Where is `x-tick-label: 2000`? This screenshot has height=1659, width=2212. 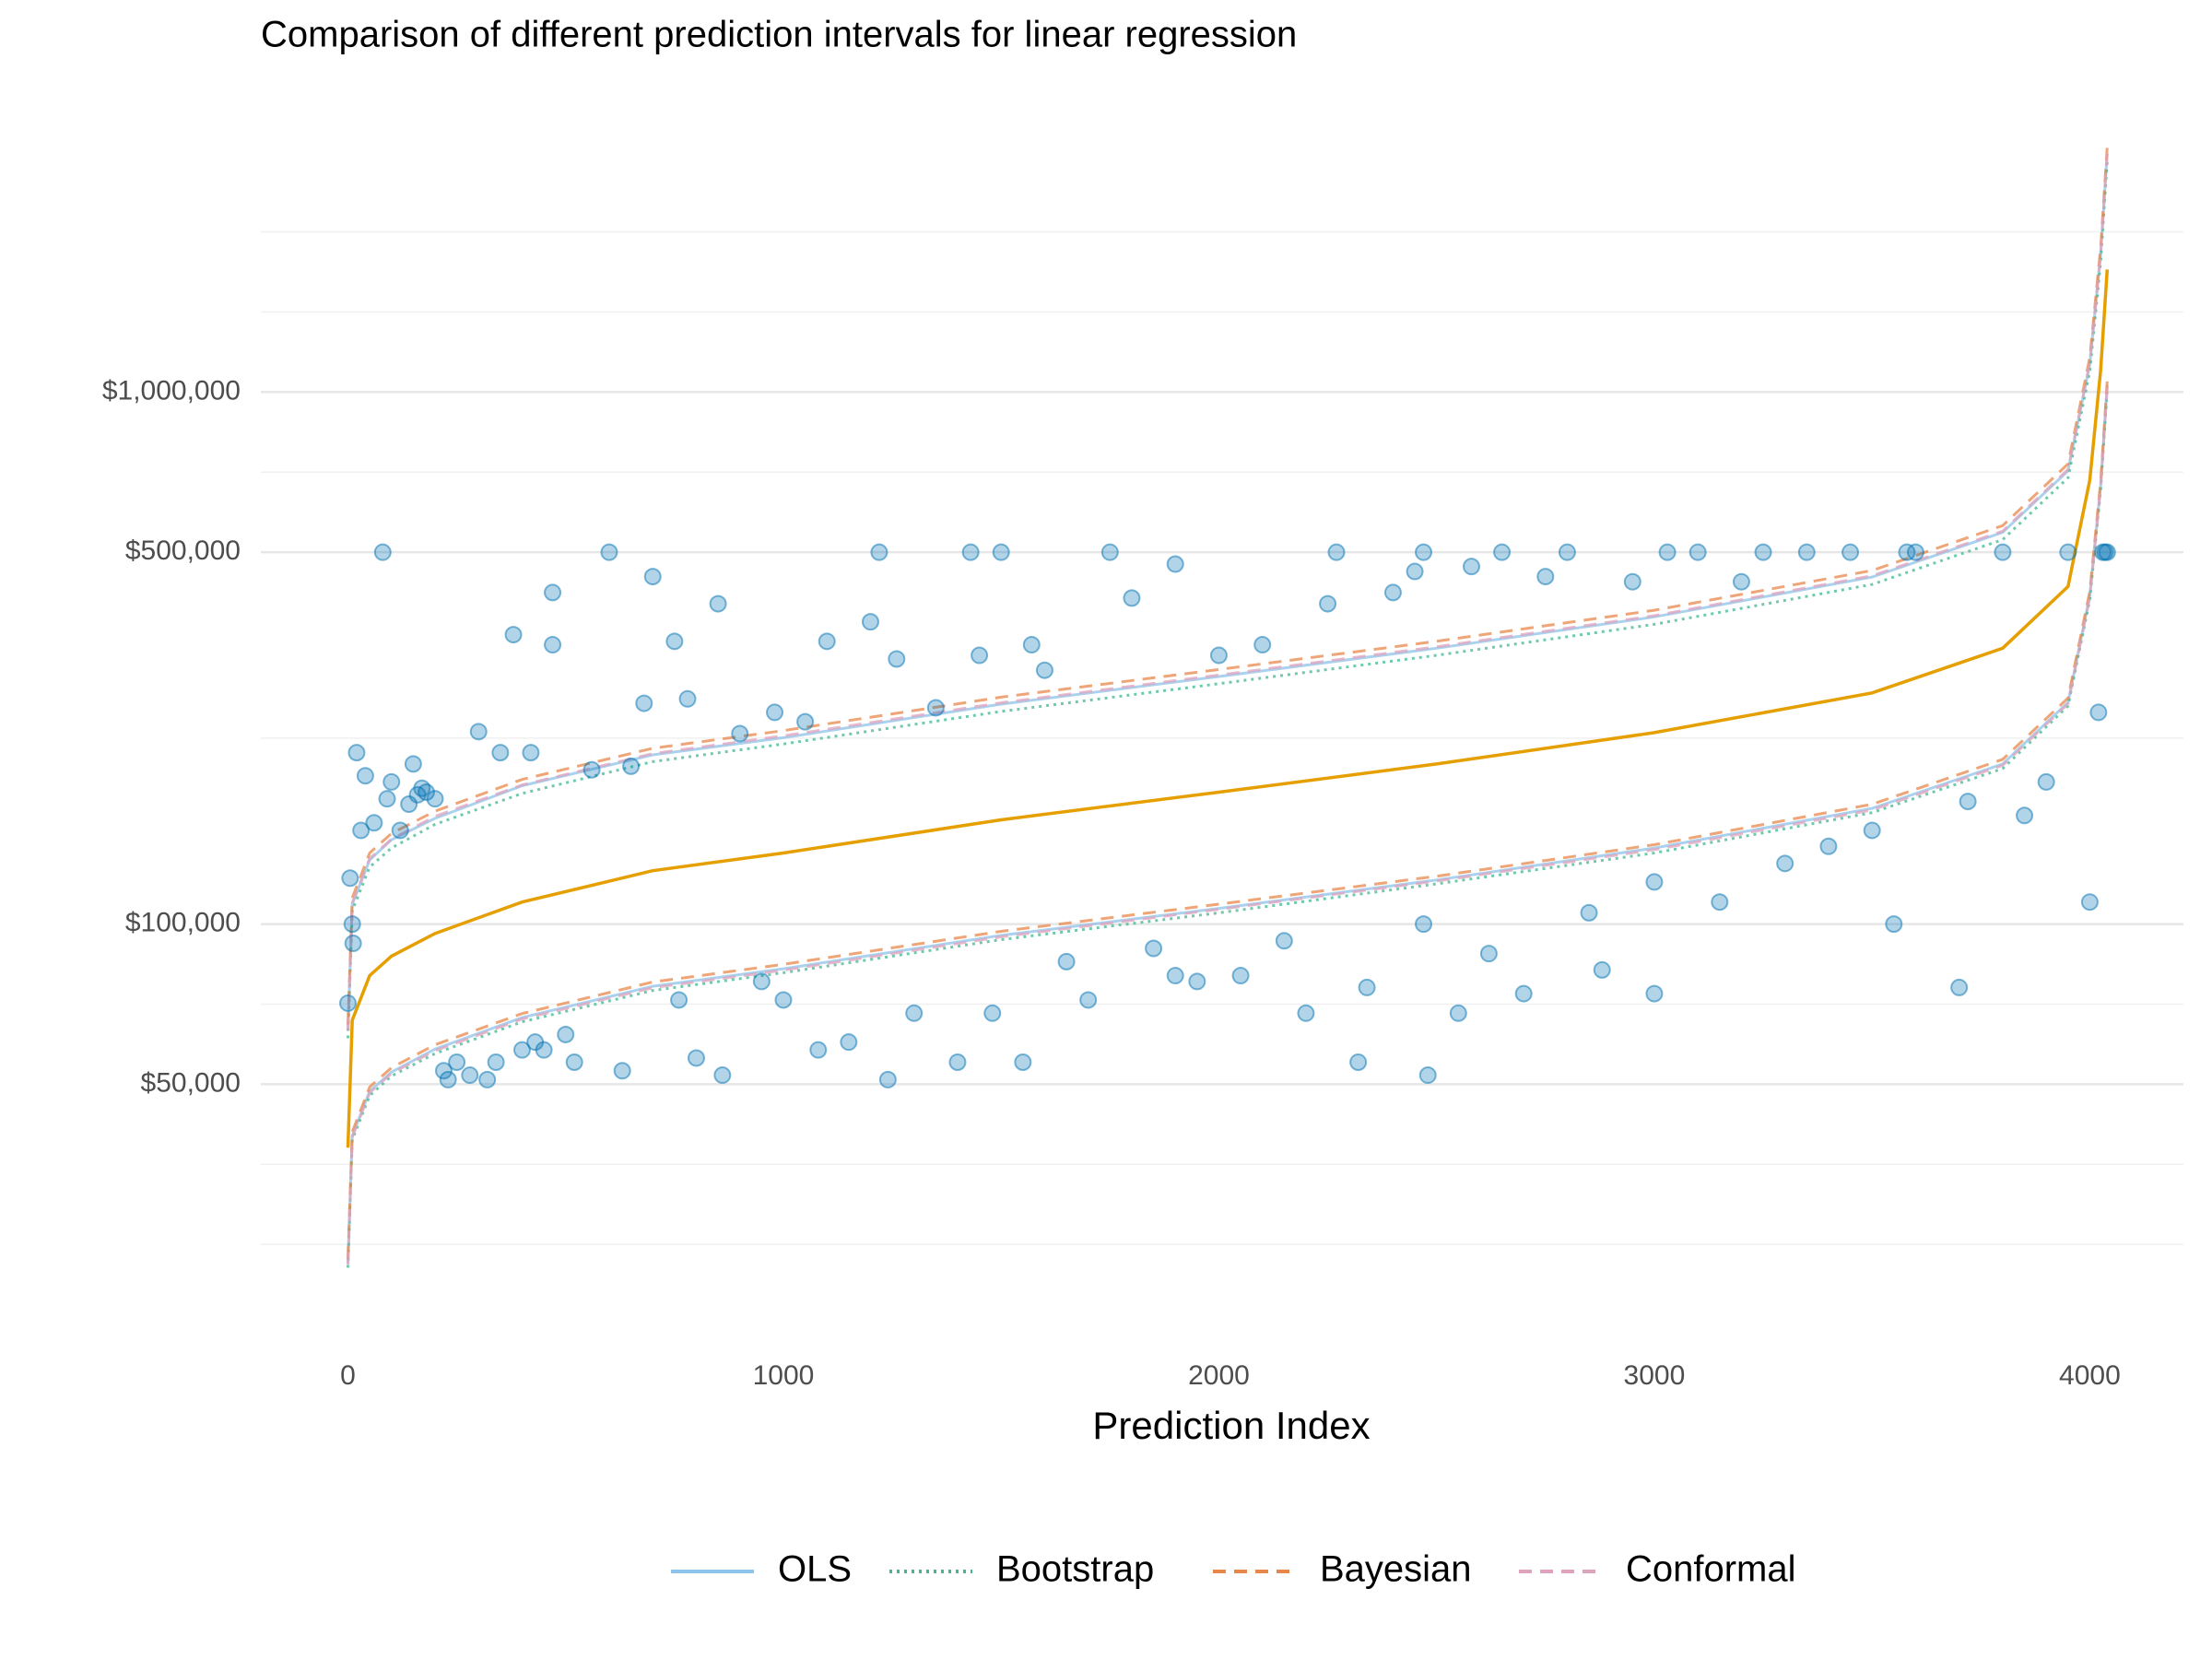 x-tick-label: 2000 is located at coordinates (1219, 1375).